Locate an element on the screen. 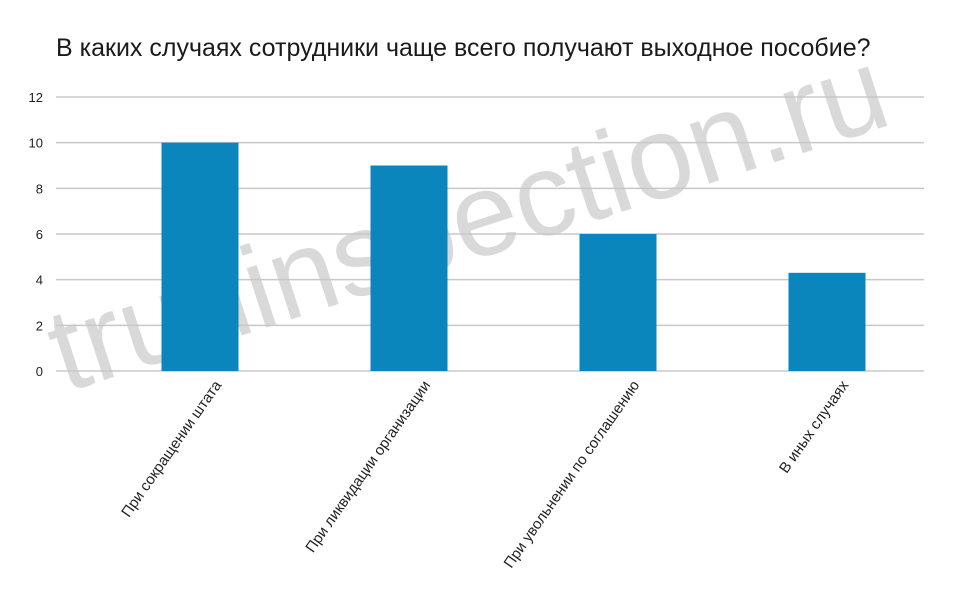  y-tick-label: 12 is located at coordinates (36, 97).